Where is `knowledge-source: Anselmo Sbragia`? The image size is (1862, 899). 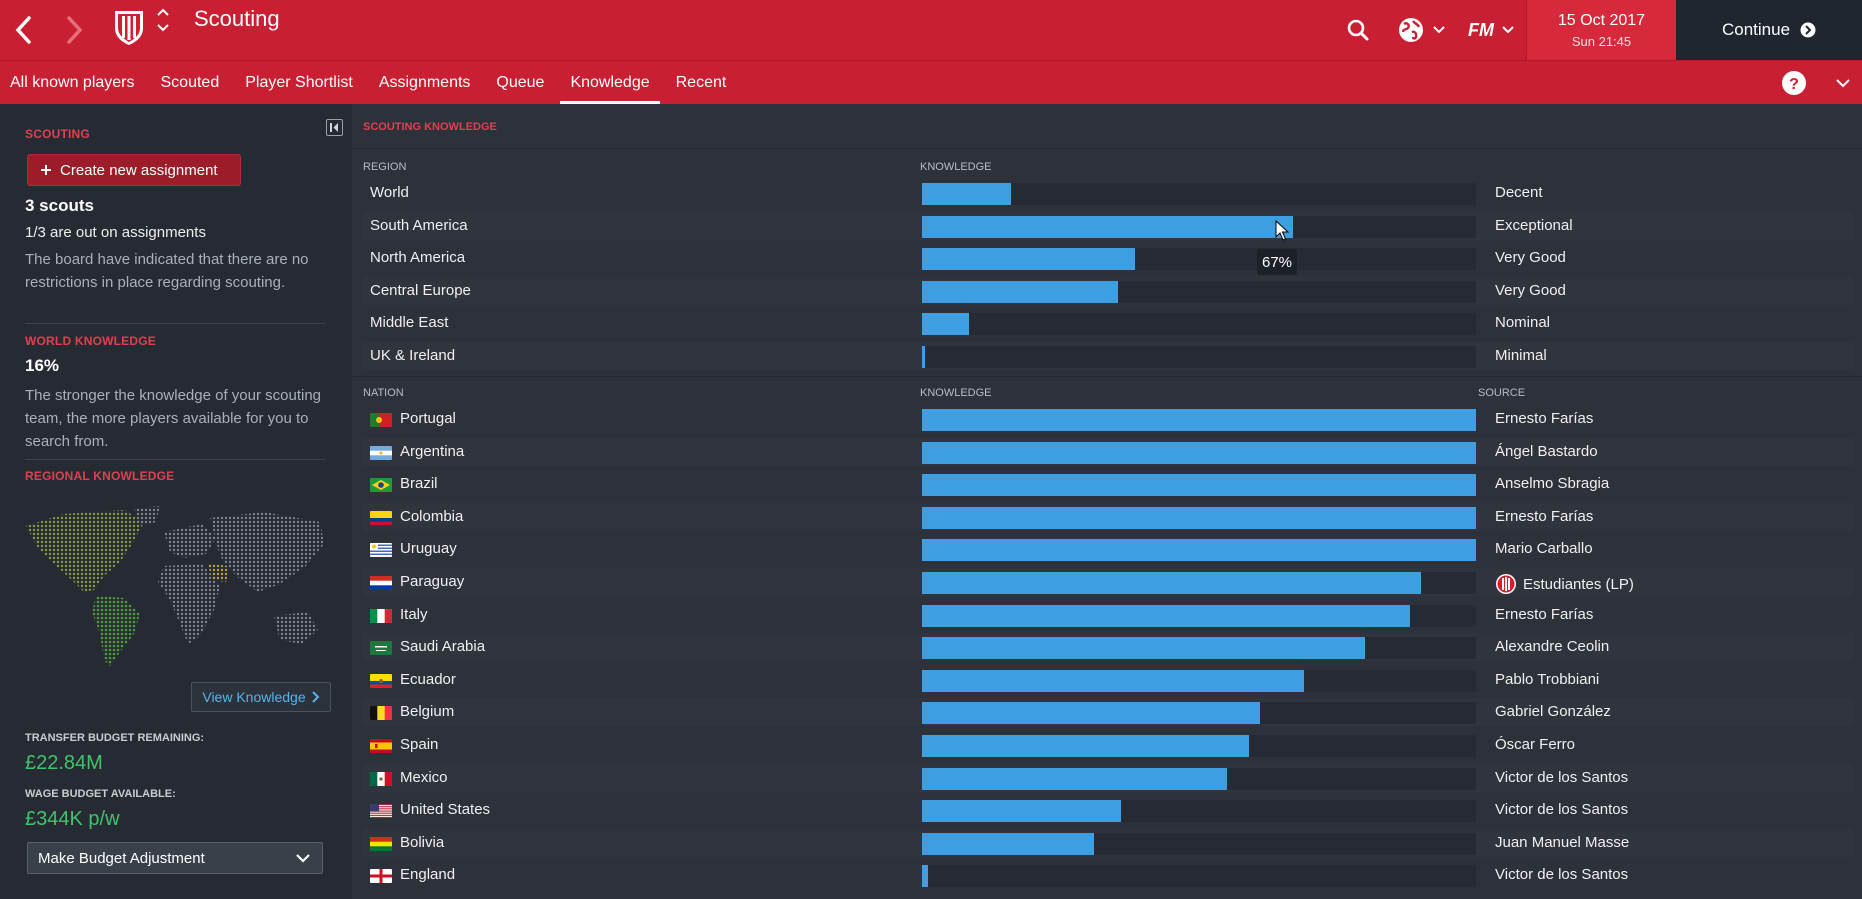 knowledge-source: Anselmo Sbragia is located at coordinates (1552, 483).